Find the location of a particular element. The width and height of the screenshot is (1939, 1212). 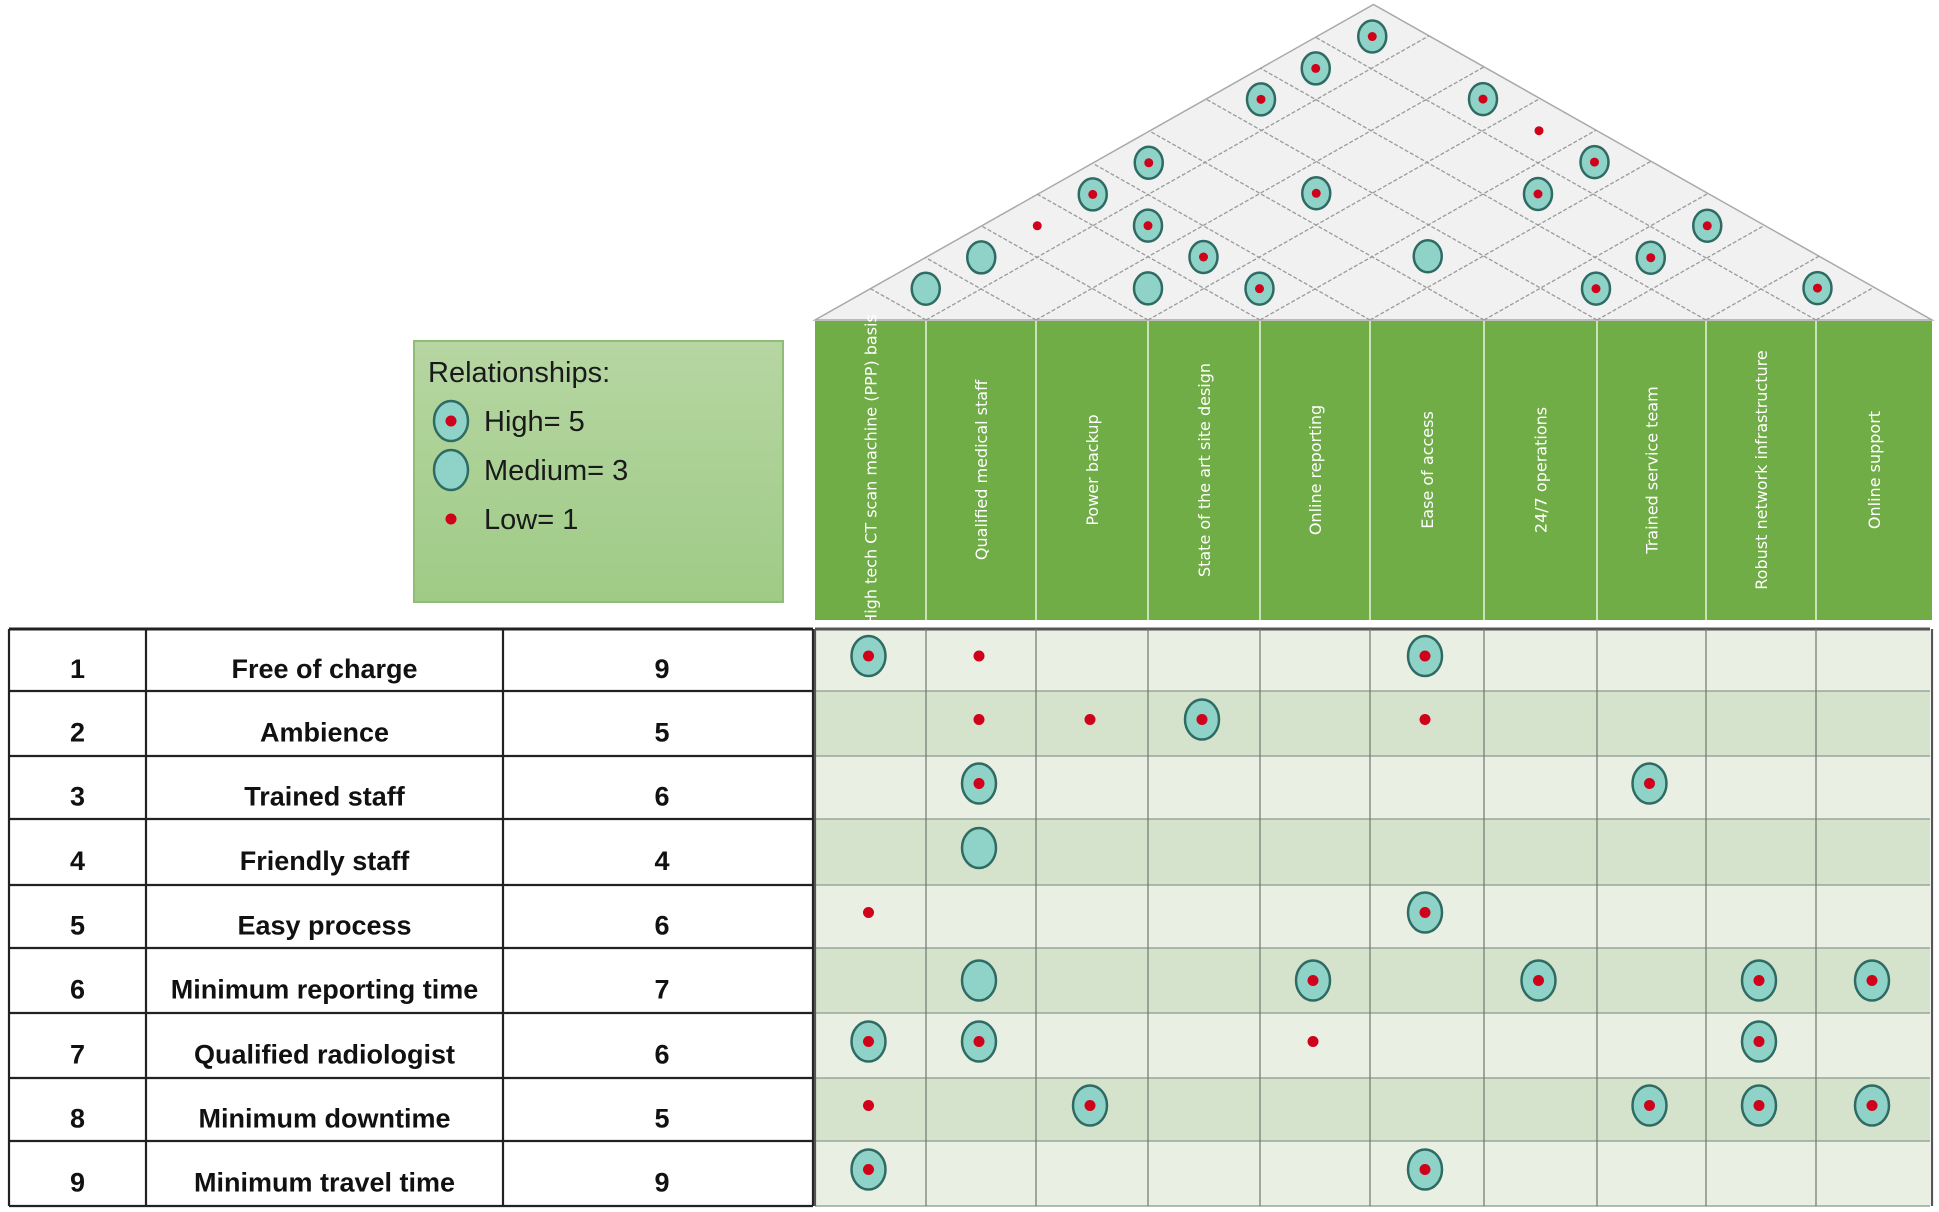

column-header-label: Trained service team is located at coordinates (1652, 470).